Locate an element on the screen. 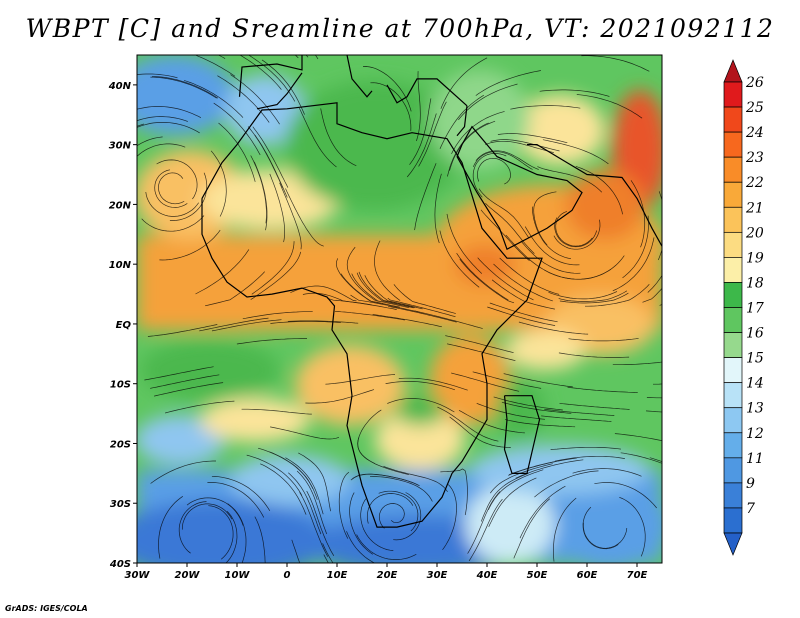  x-tick-label: 50E is located at coordinates (537, 575).